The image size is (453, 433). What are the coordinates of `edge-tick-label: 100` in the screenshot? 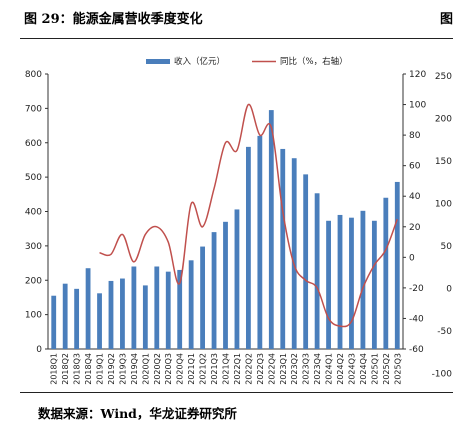 It's located at (443, 205).